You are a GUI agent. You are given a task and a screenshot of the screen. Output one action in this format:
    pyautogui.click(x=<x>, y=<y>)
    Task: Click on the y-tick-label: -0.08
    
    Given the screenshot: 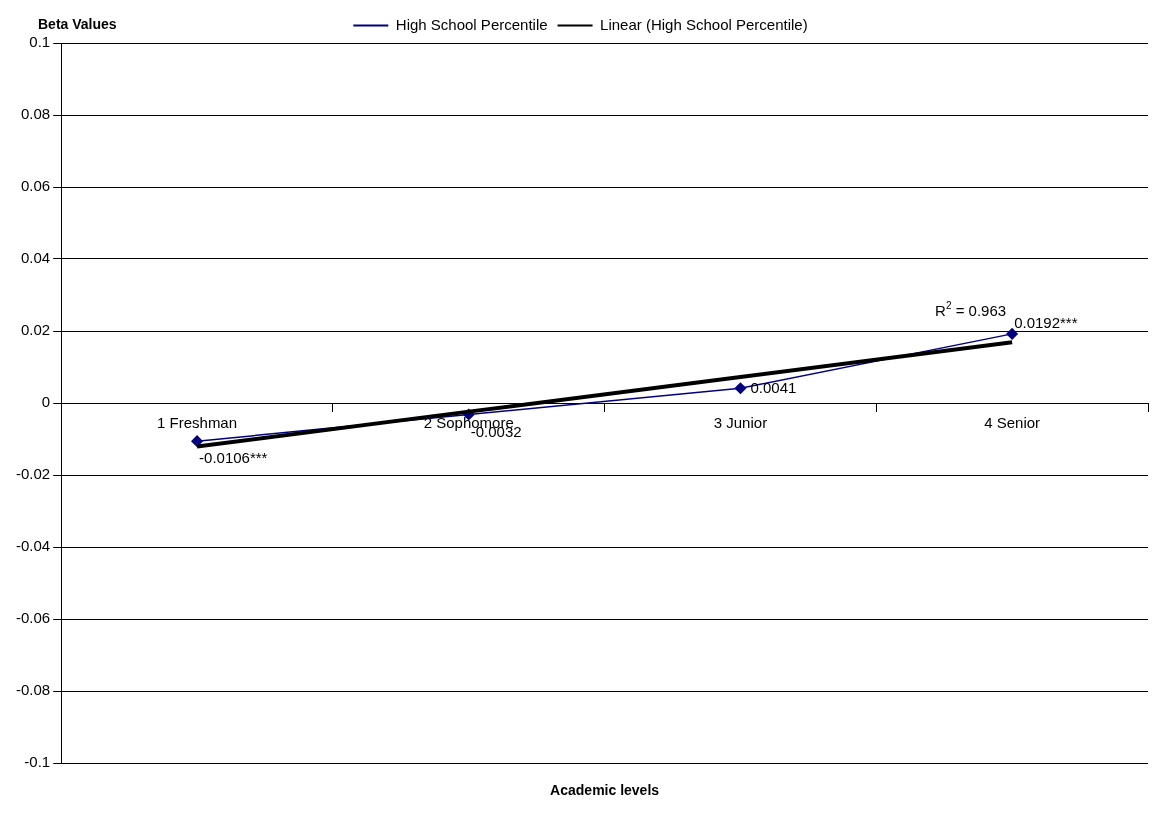 What is the action you would take?
    pyautogui.click(x=33, y=690)
    